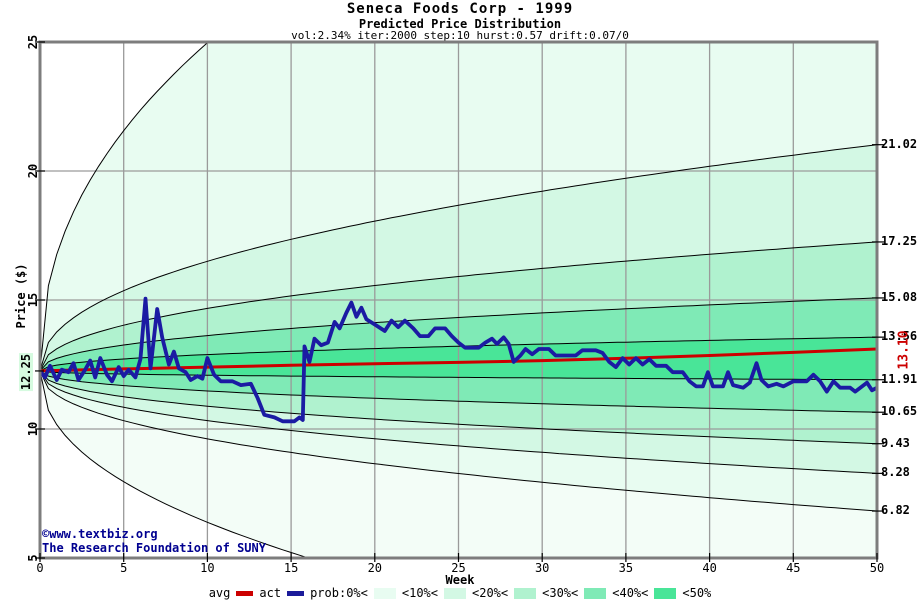 This screenshot has width=920, height=600. I want to click on right-curve-label: 15.08, so click(899, 296).